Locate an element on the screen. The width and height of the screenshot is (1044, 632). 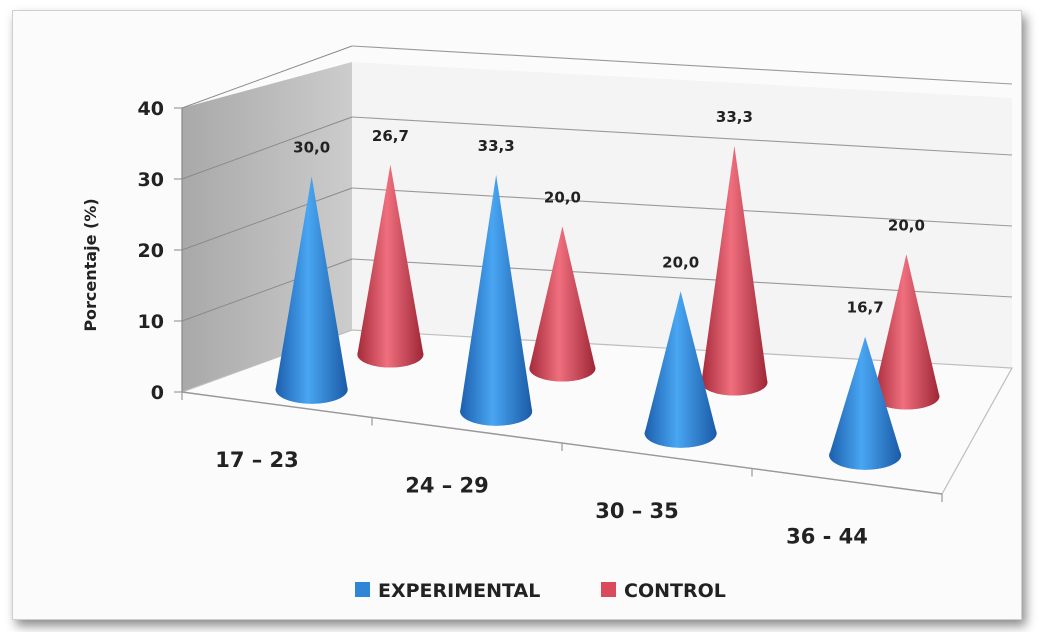
data-label: 16,7 is located at coordinates (865, 308).